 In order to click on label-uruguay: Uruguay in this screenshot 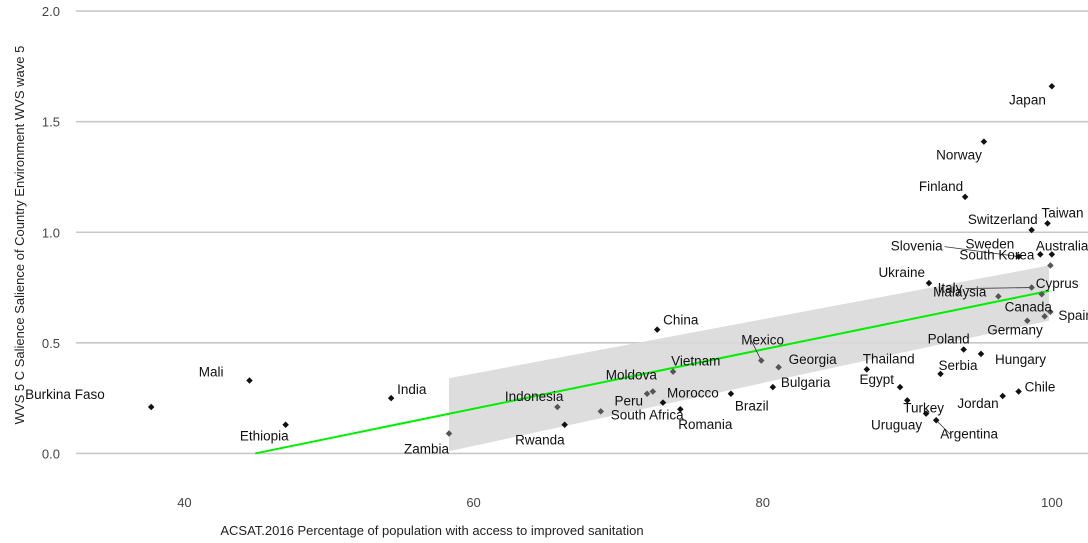, I will do `click(896, 425)`.